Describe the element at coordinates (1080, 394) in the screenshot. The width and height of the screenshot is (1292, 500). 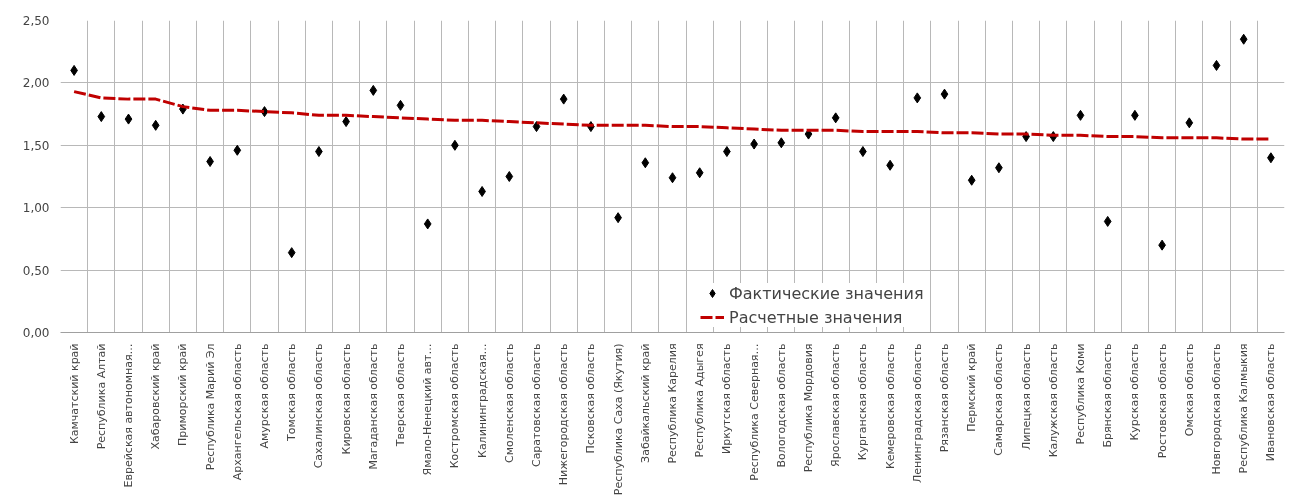
I see `x-tick-label: Республика Коми` at that location.